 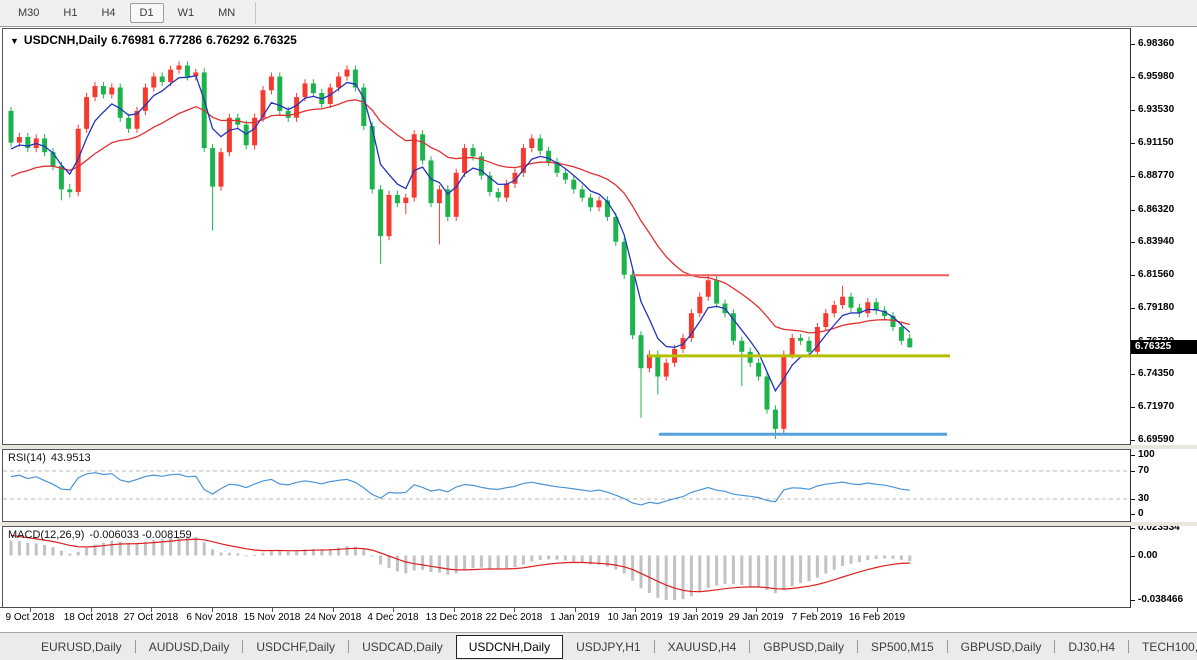 What do you see at coordinates (1169, 646) in the screenshot?
I see `chart-tab-tech100: TECH100,H1` at bounding box center [1169, 646].